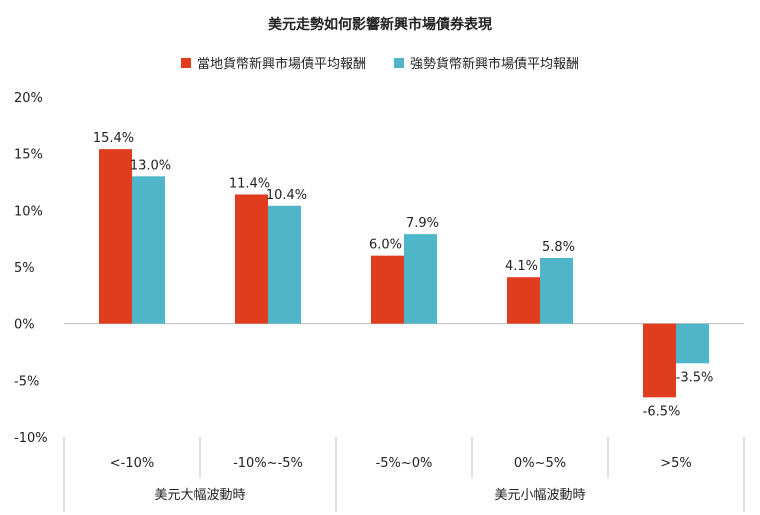  Describe the element at coordinates (662, 411) in the screenshot. I see `data-label-series-1: -6.5%` at that location.